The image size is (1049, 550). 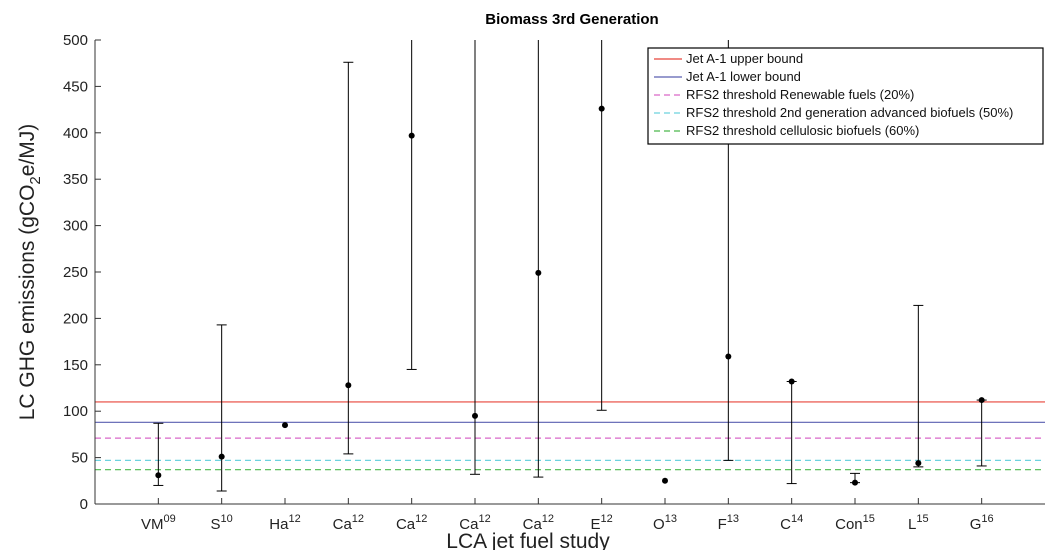 I want to click on x-tick-label: L15, so click(x=918, y=523).